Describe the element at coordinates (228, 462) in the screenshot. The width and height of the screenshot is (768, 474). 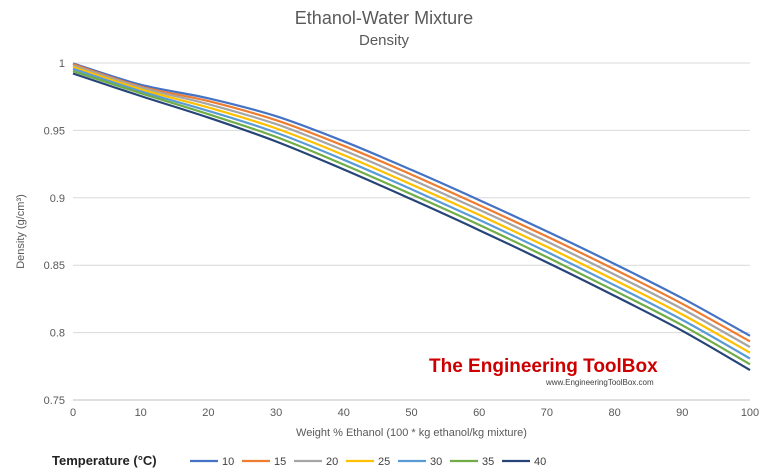
I see `legend-label-10: 10` at that location.